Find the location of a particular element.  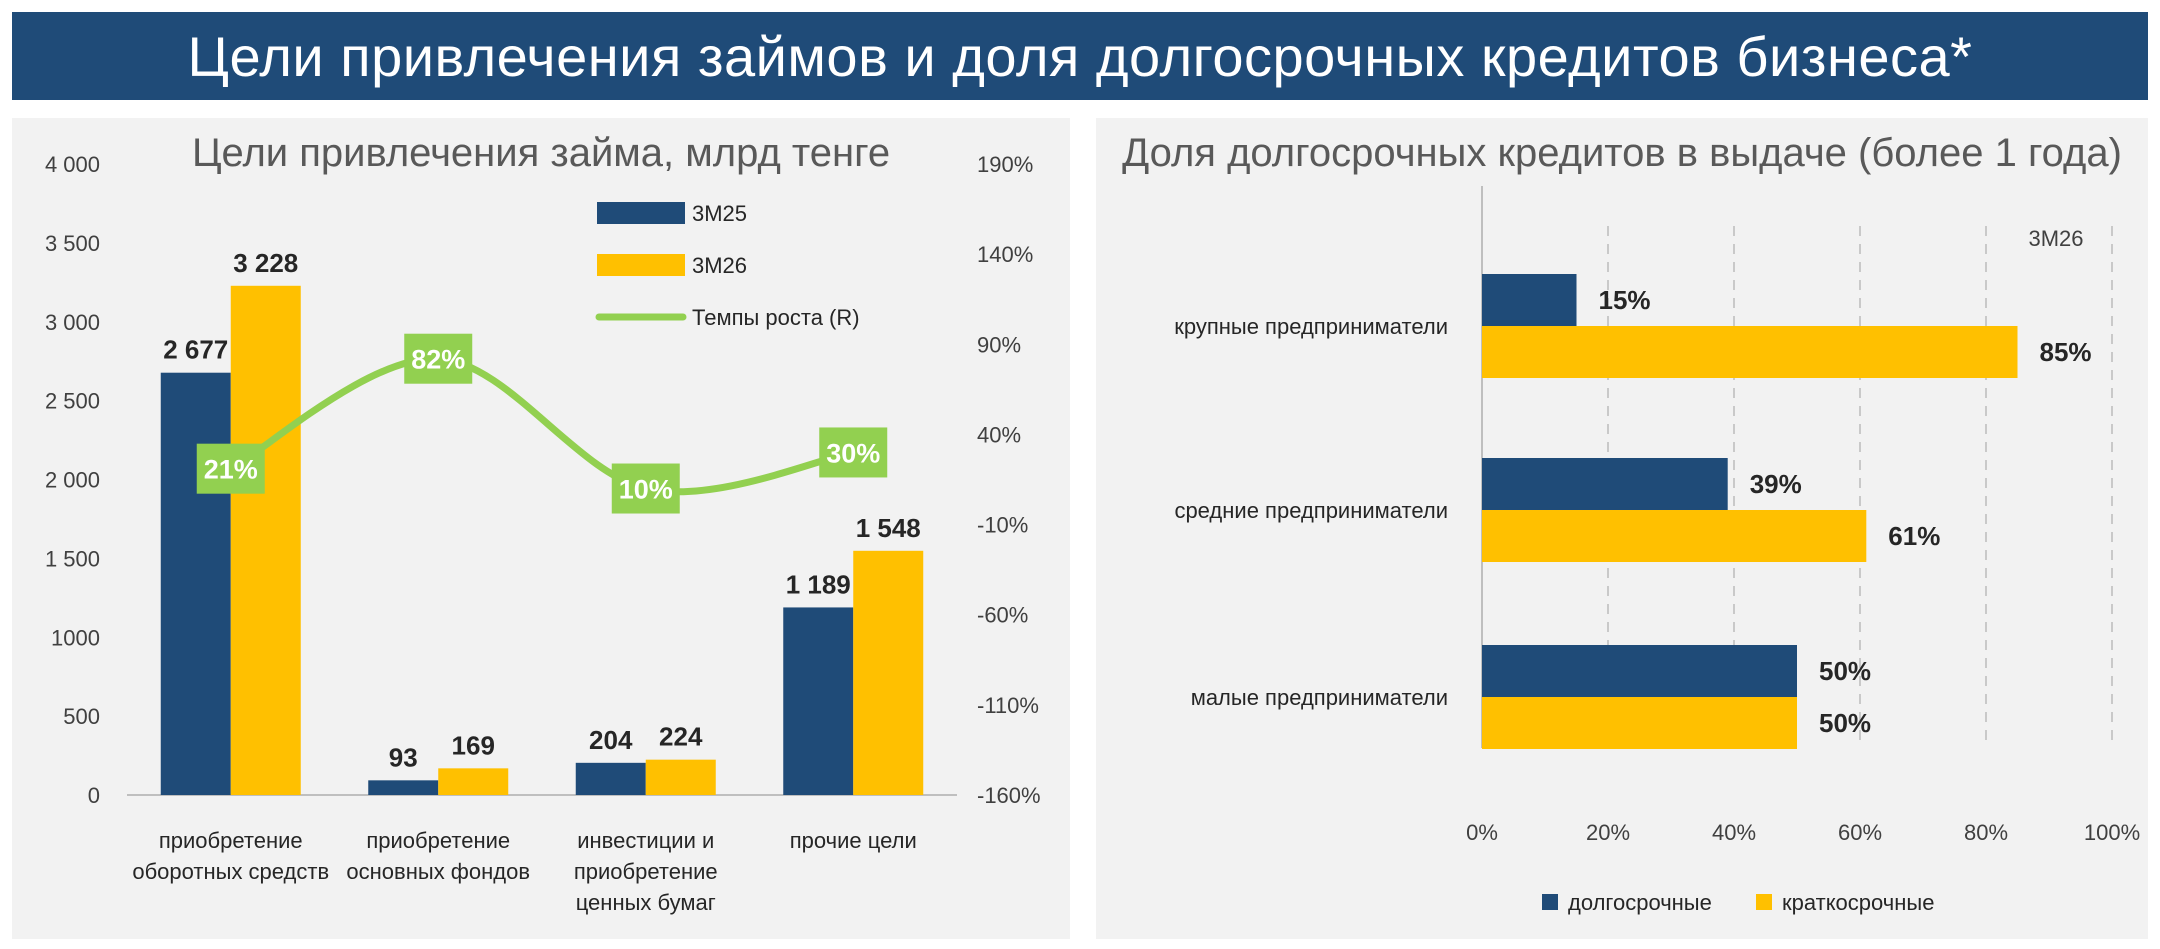

category-label: малые предприниматели is located at coordinates (1319, 697).